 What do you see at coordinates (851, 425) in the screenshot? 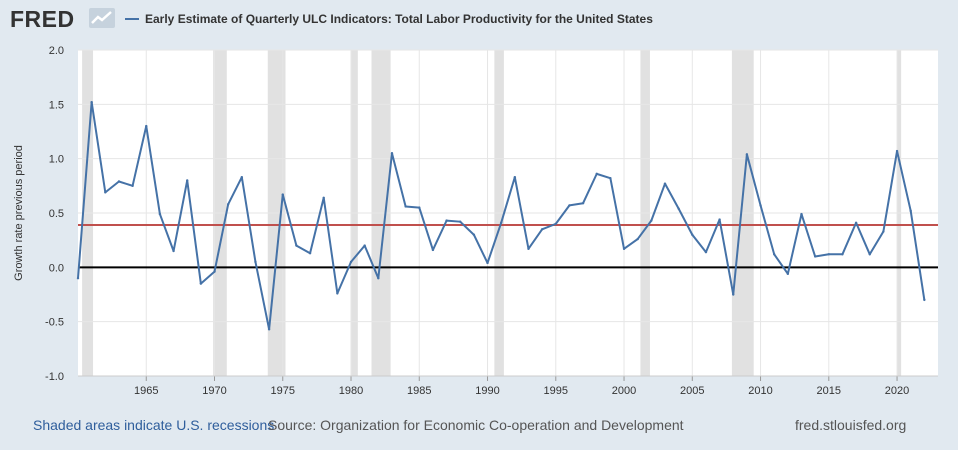
I see `site-link: fred.stlouisfed.org` at bounding box center [851, 425].